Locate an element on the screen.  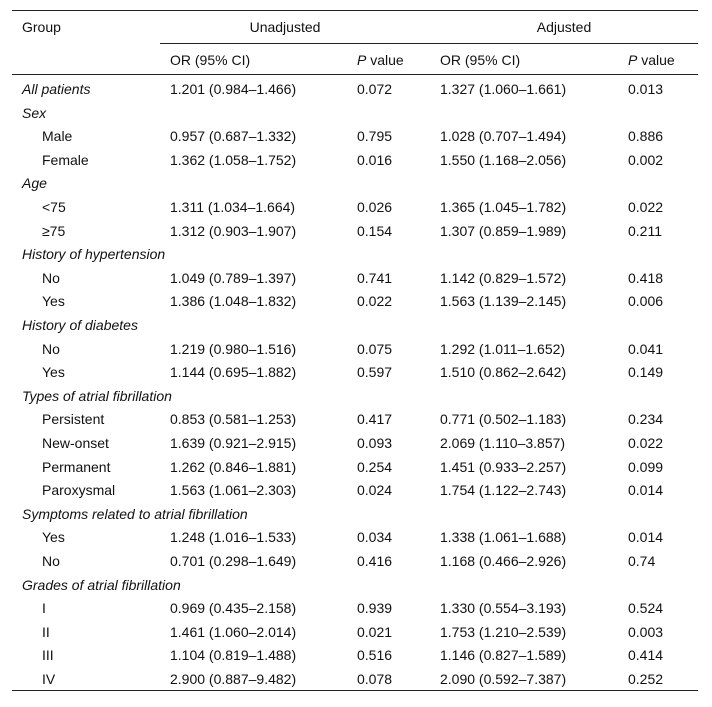
adjusted-header: Adjusted is located at coordinates (564, 27).